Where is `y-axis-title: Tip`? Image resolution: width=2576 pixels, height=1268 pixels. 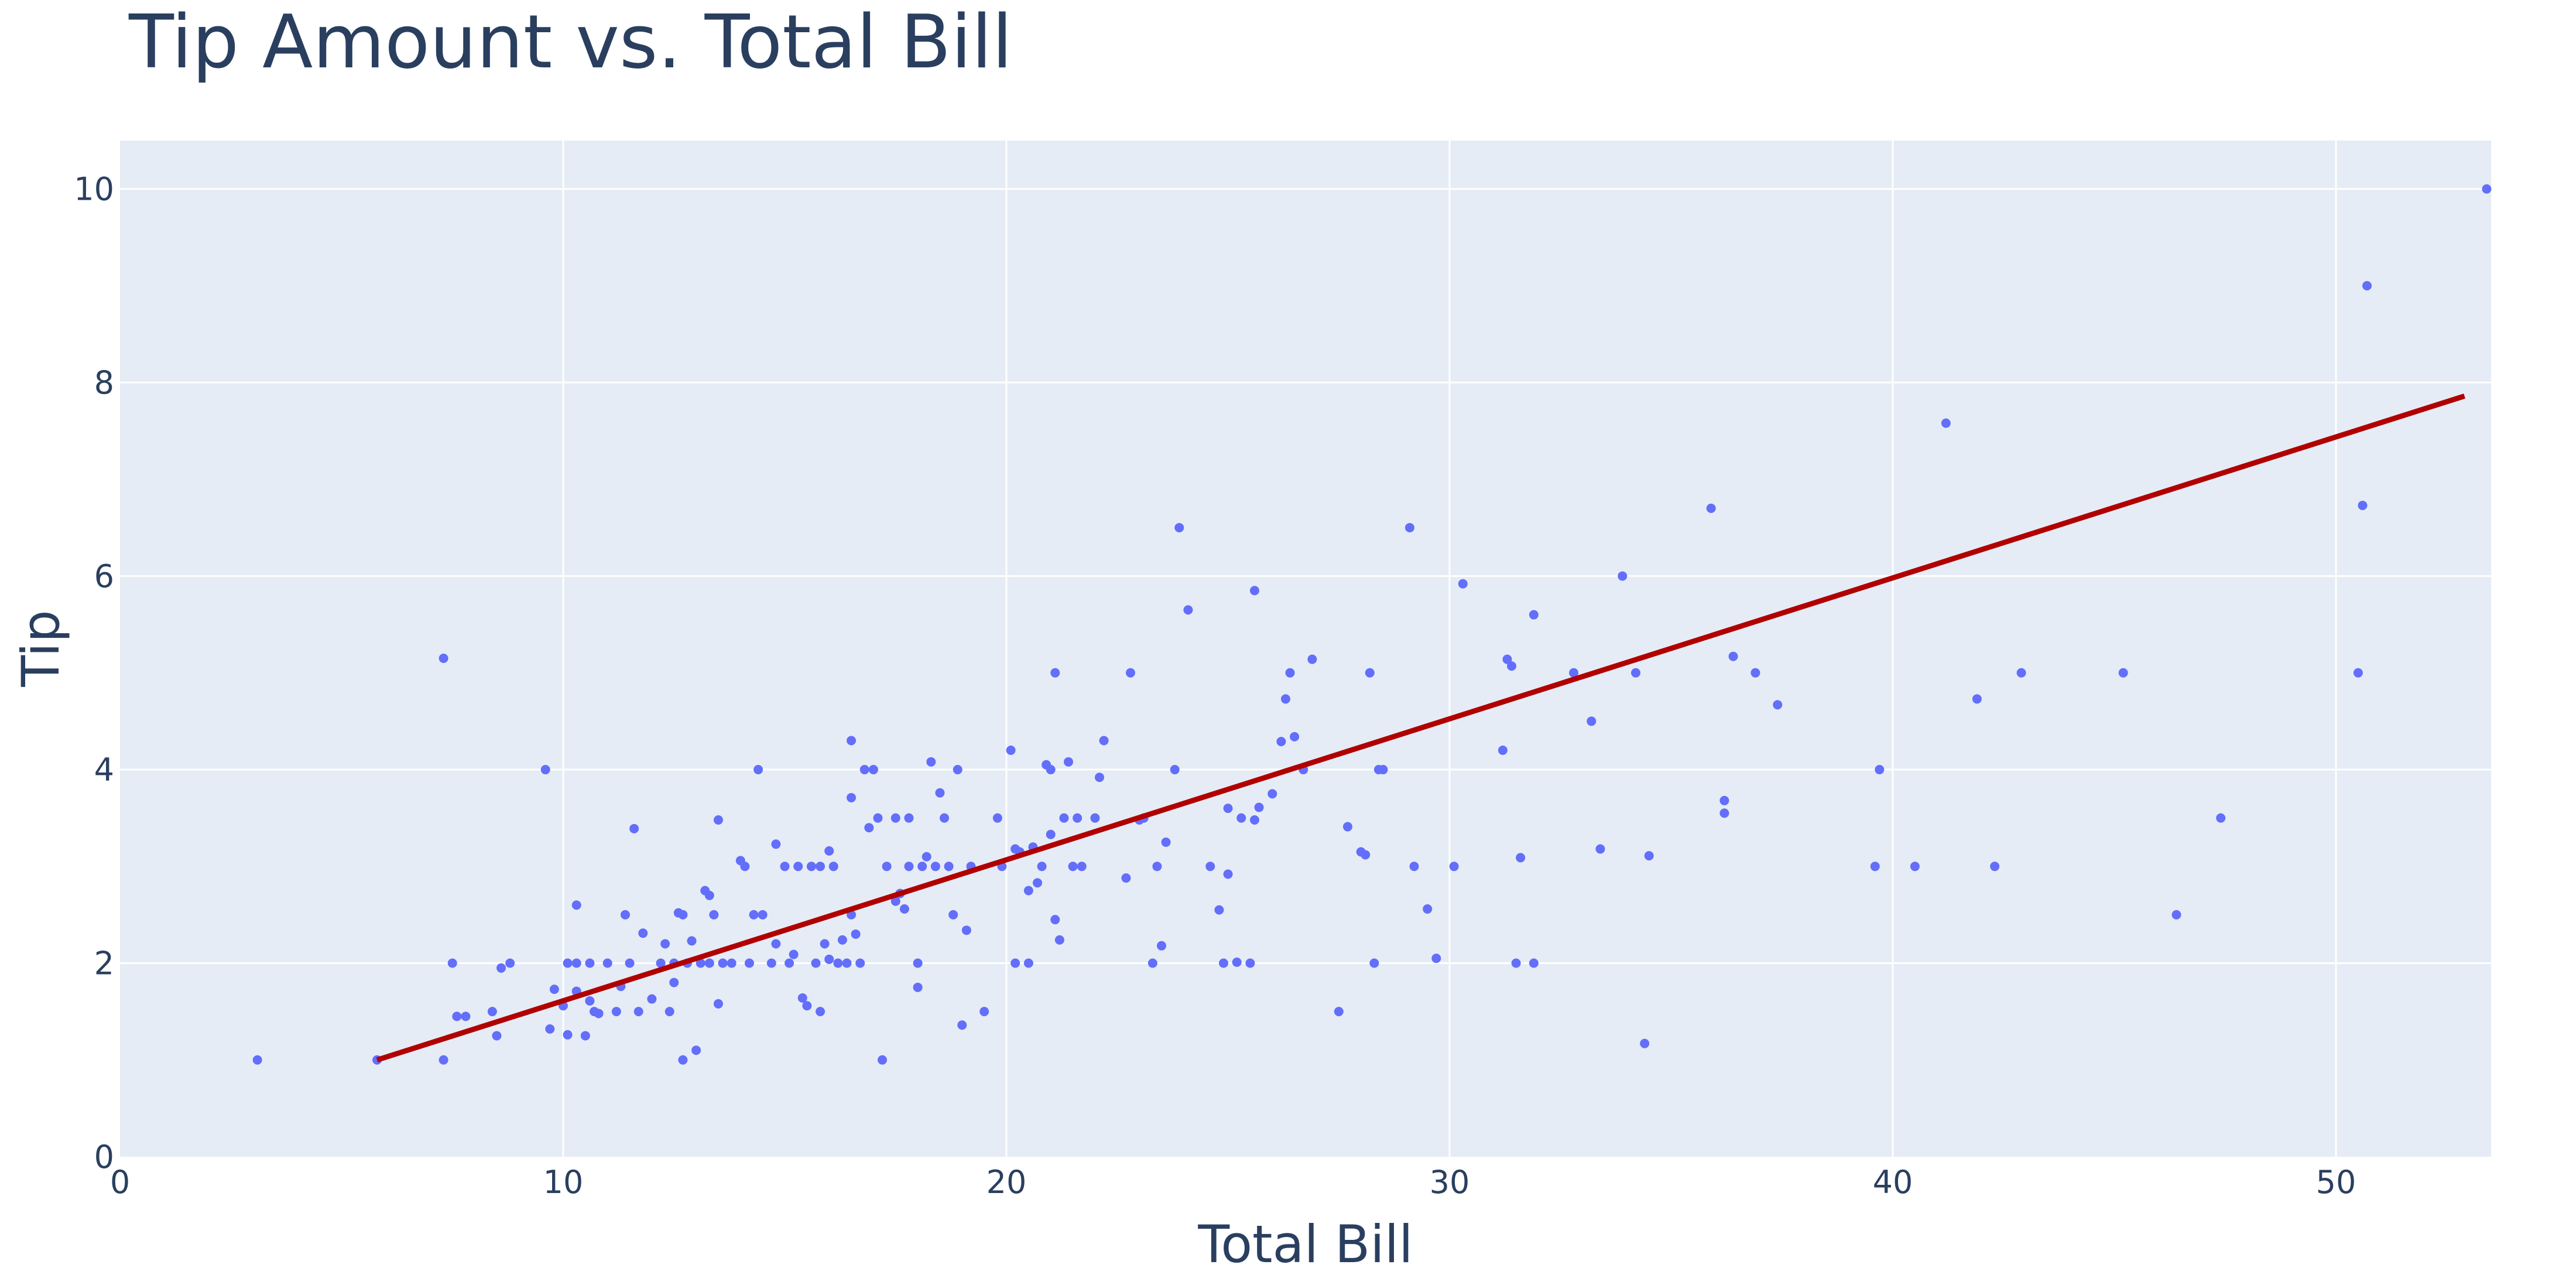 y-axis-title: Tip is located at coordinates (41, 648).